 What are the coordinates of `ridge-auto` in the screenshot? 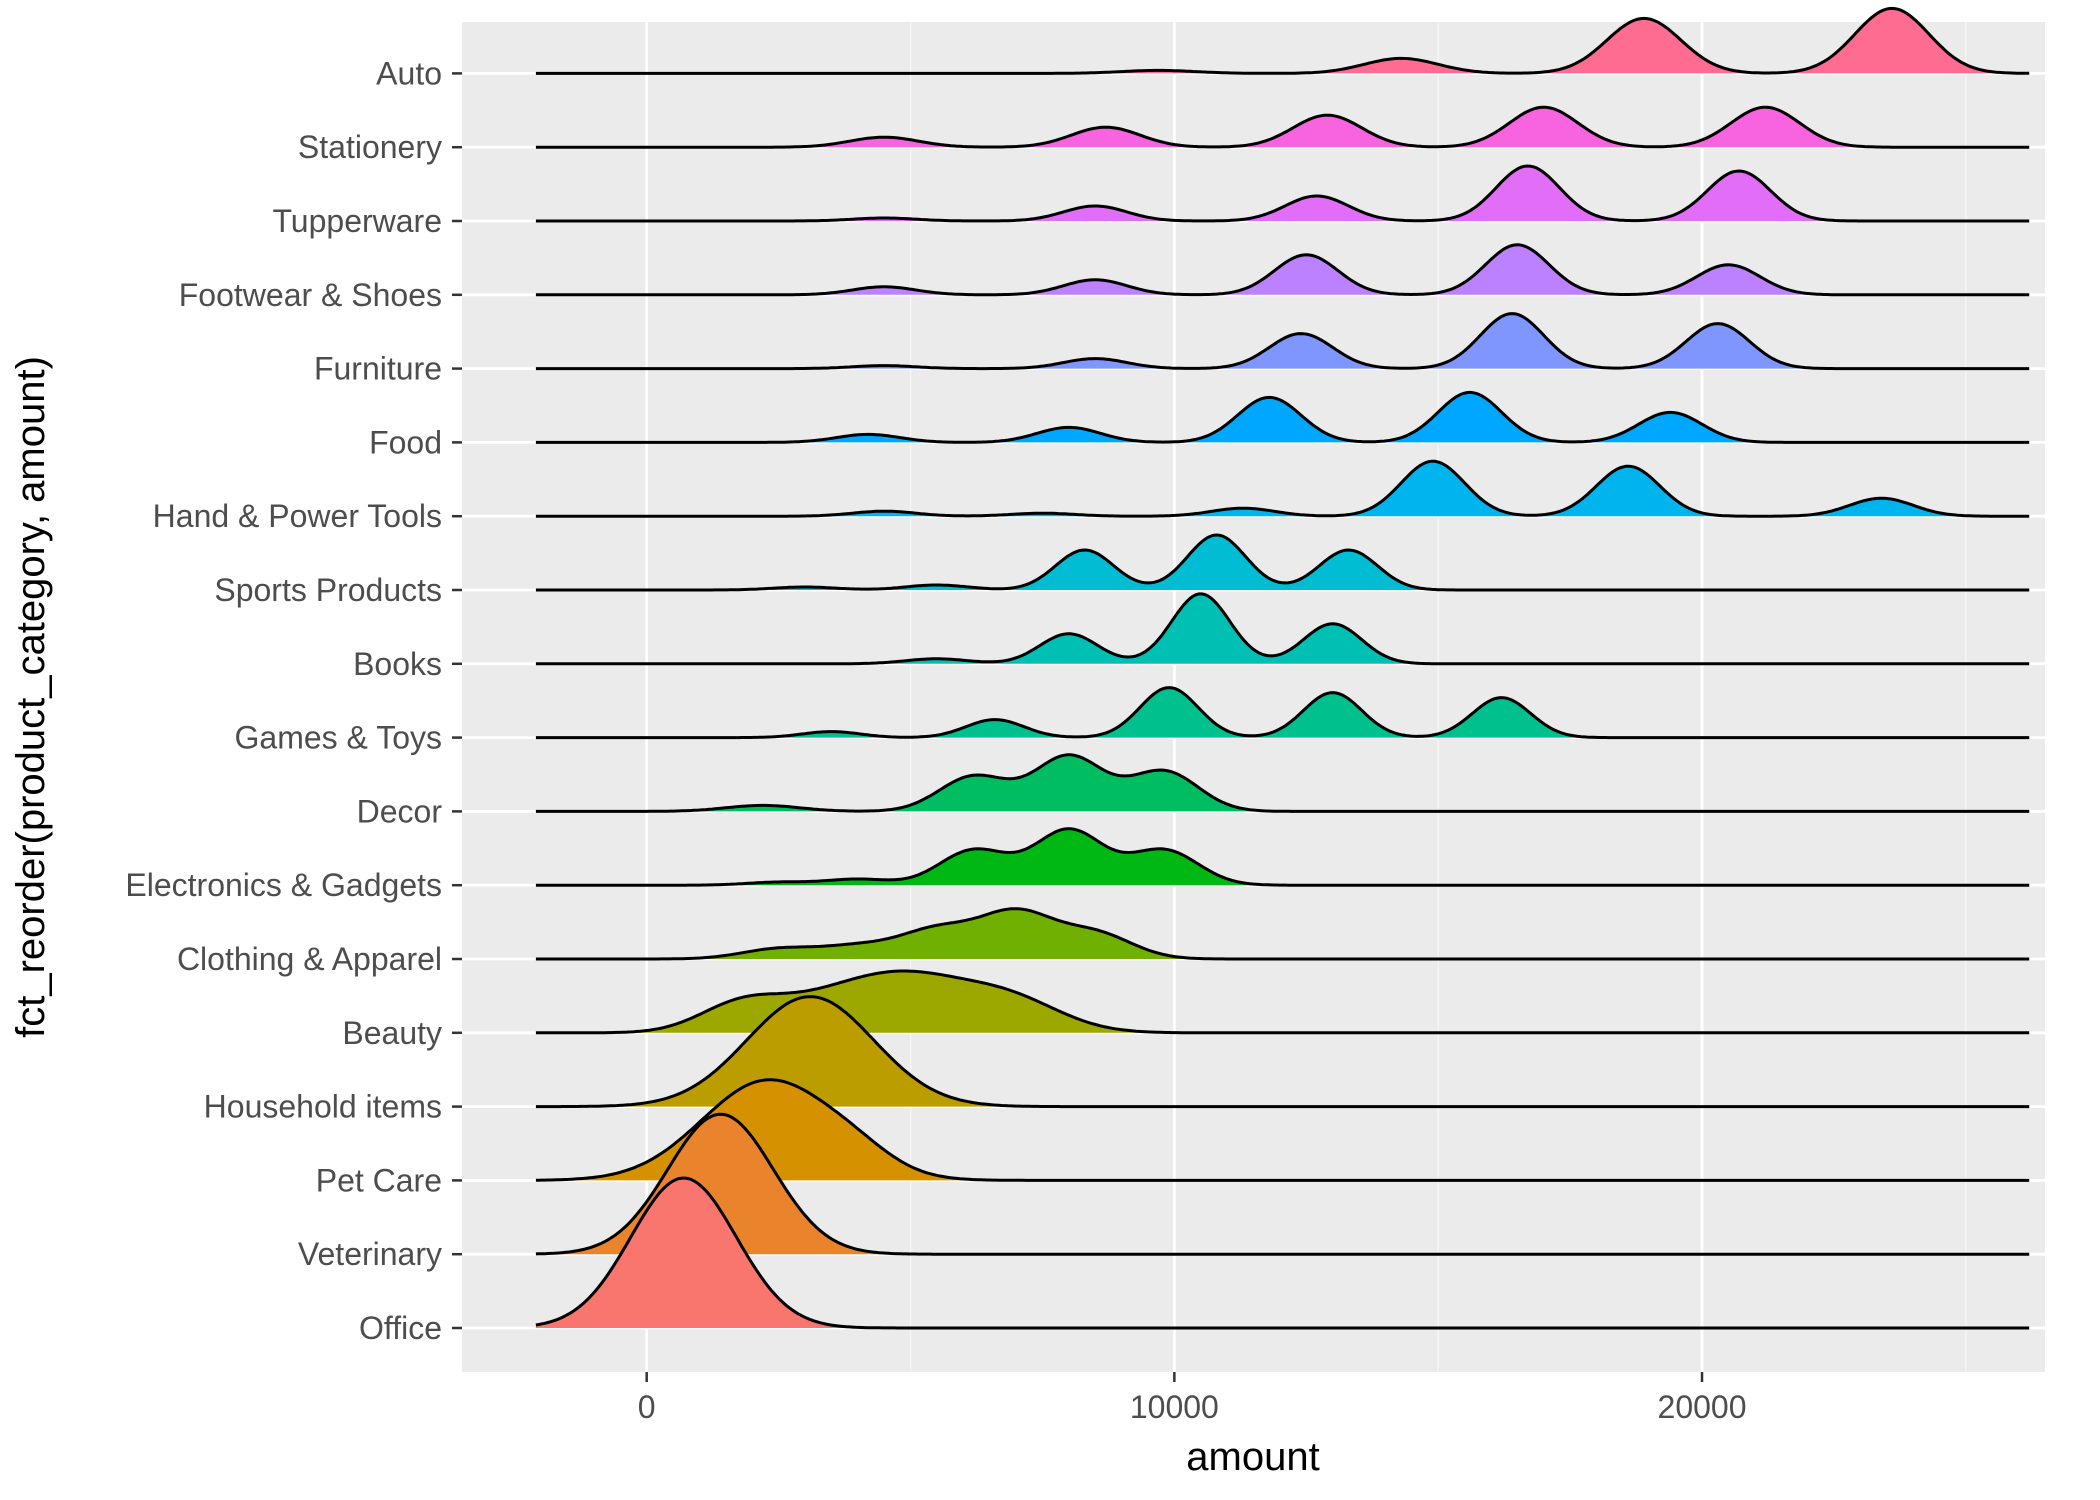 It's located at (1282, 40).